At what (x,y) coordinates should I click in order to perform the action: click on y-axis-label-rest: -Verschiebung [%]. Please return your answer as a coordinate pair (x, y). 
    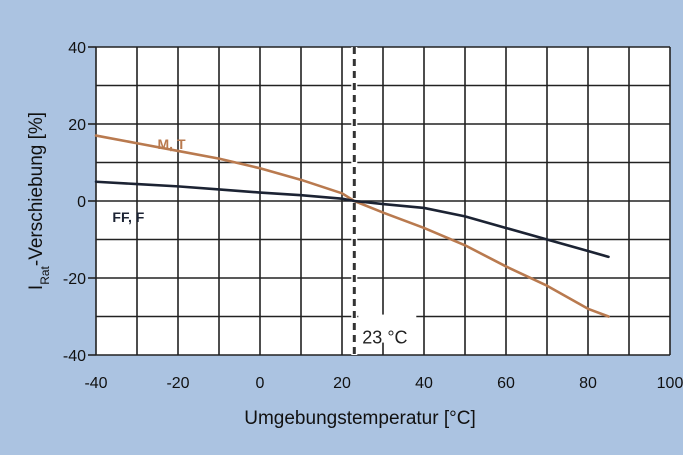
    Looking at the image, I should click on (36, 189).